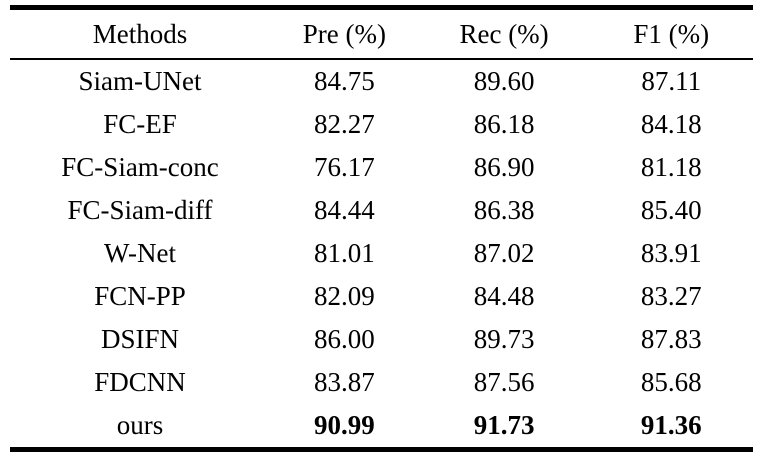 Image resolution: width=762 pixels, height=459 pixels. I want to click on rec-value: 89.73, so click(504, 339).